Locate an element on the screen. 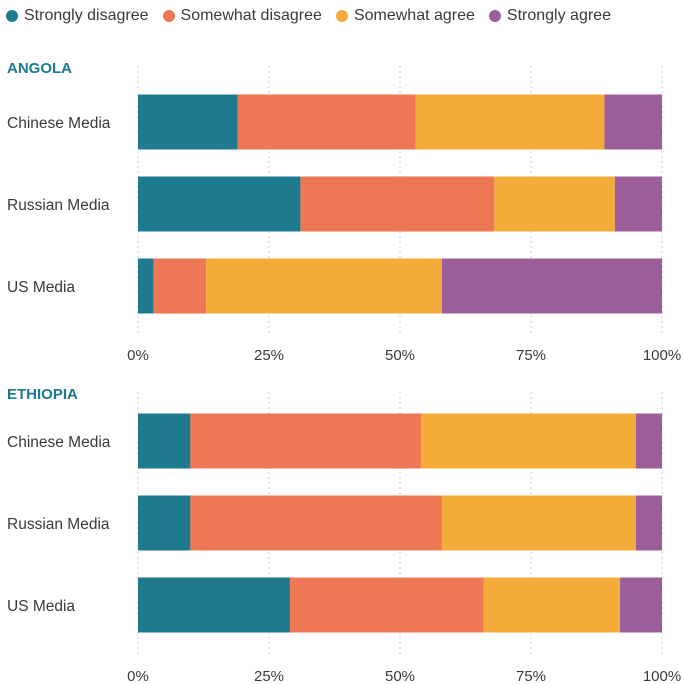 Image resolution: width=684 pixels, height=685 pixels. legend-label: Strongly agree is located at coordinates (558, 15).